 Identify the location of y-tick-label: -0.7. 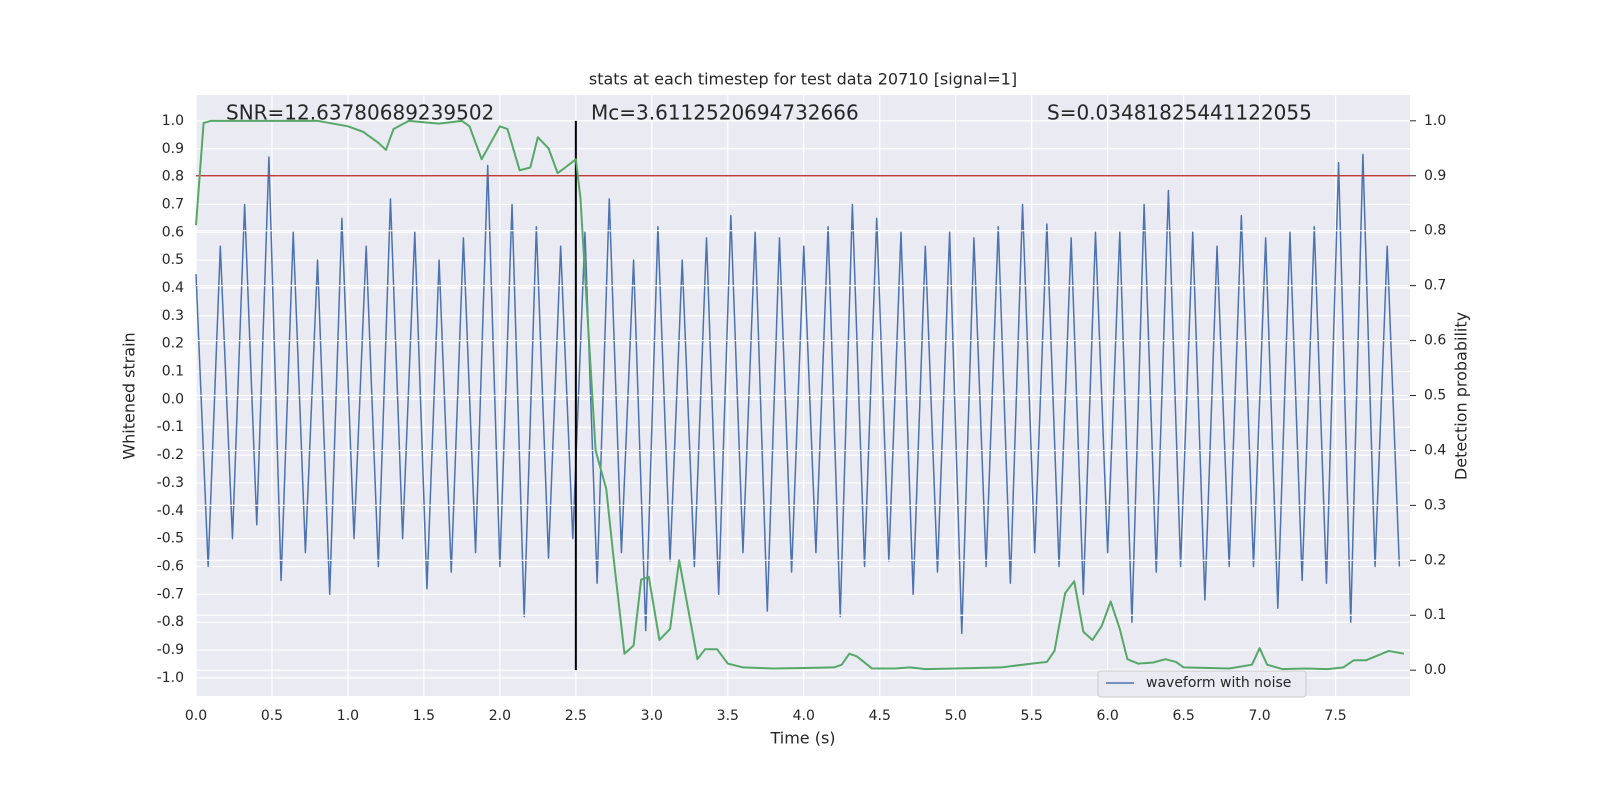
(170, 594).